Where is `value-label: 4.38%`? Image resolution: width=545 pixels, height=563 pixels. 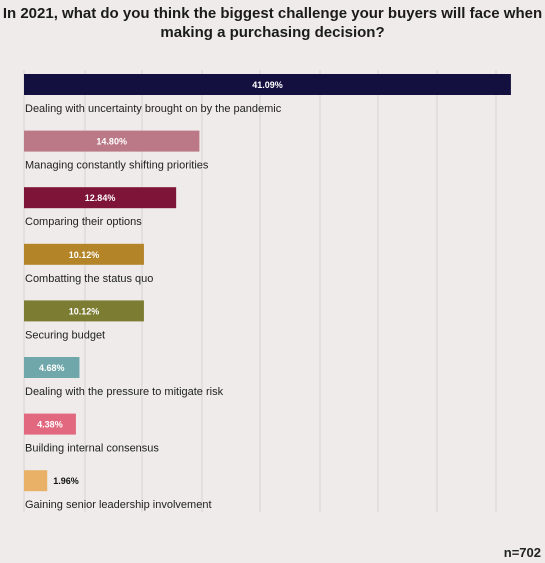 value-label: 4.38% is located at coordinates (50, 425).